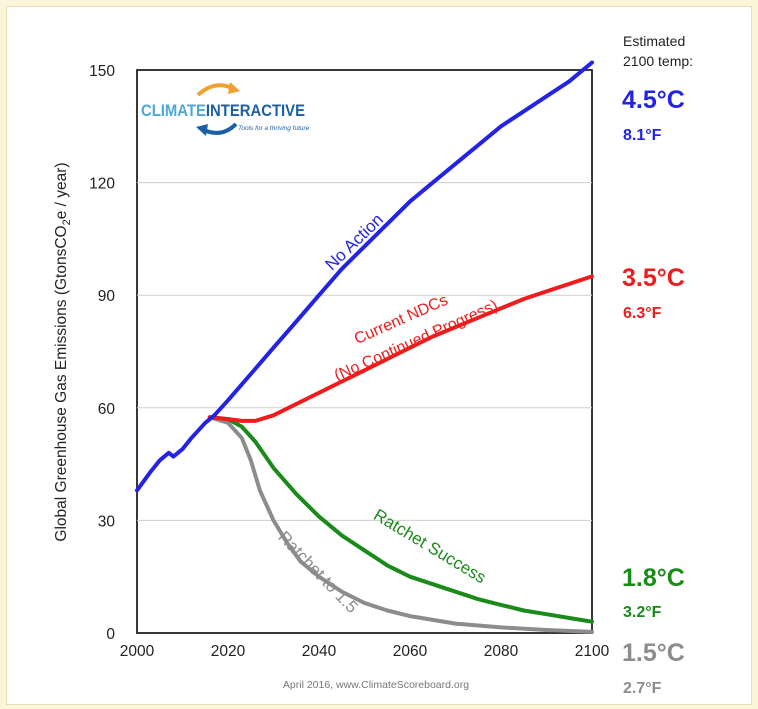 Image resolution: width=758 pixels, height=709 pixels. Describe the element at coordinates (173, 110) in the screenshot. I see `logo-brand-a: CLIMATE` at that location.